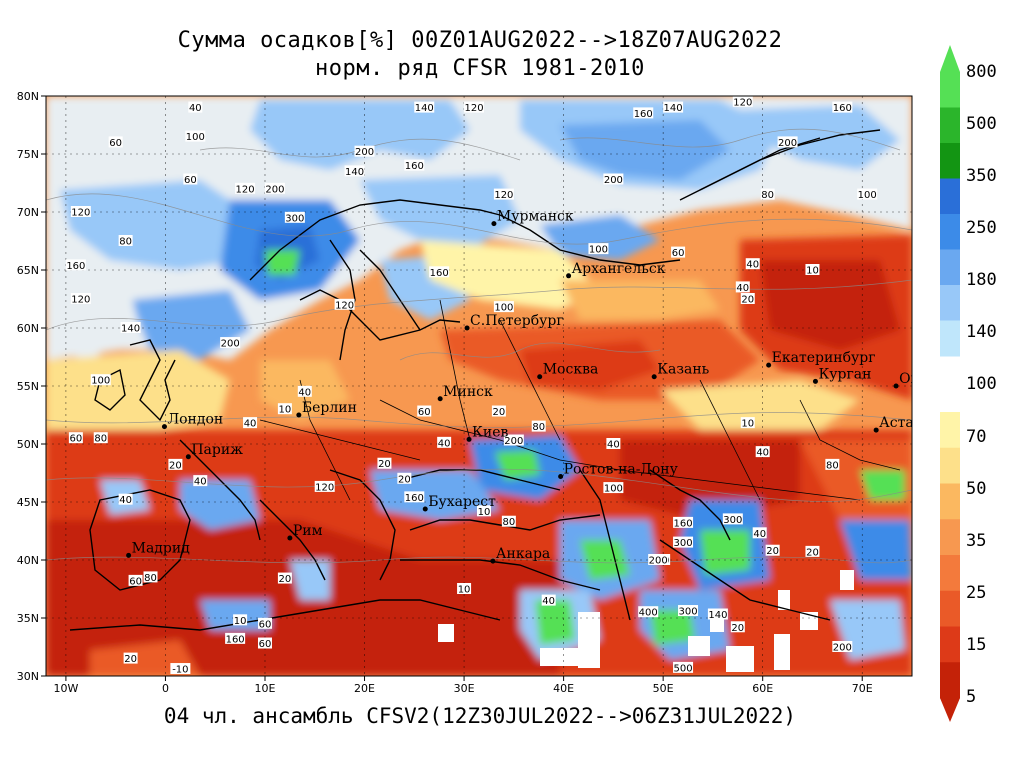 The height and width of the screenshot is (768, 1024). Describe the element at coordinates (285, 410) in the screenshot. I see `contour-label: 10` at that location.